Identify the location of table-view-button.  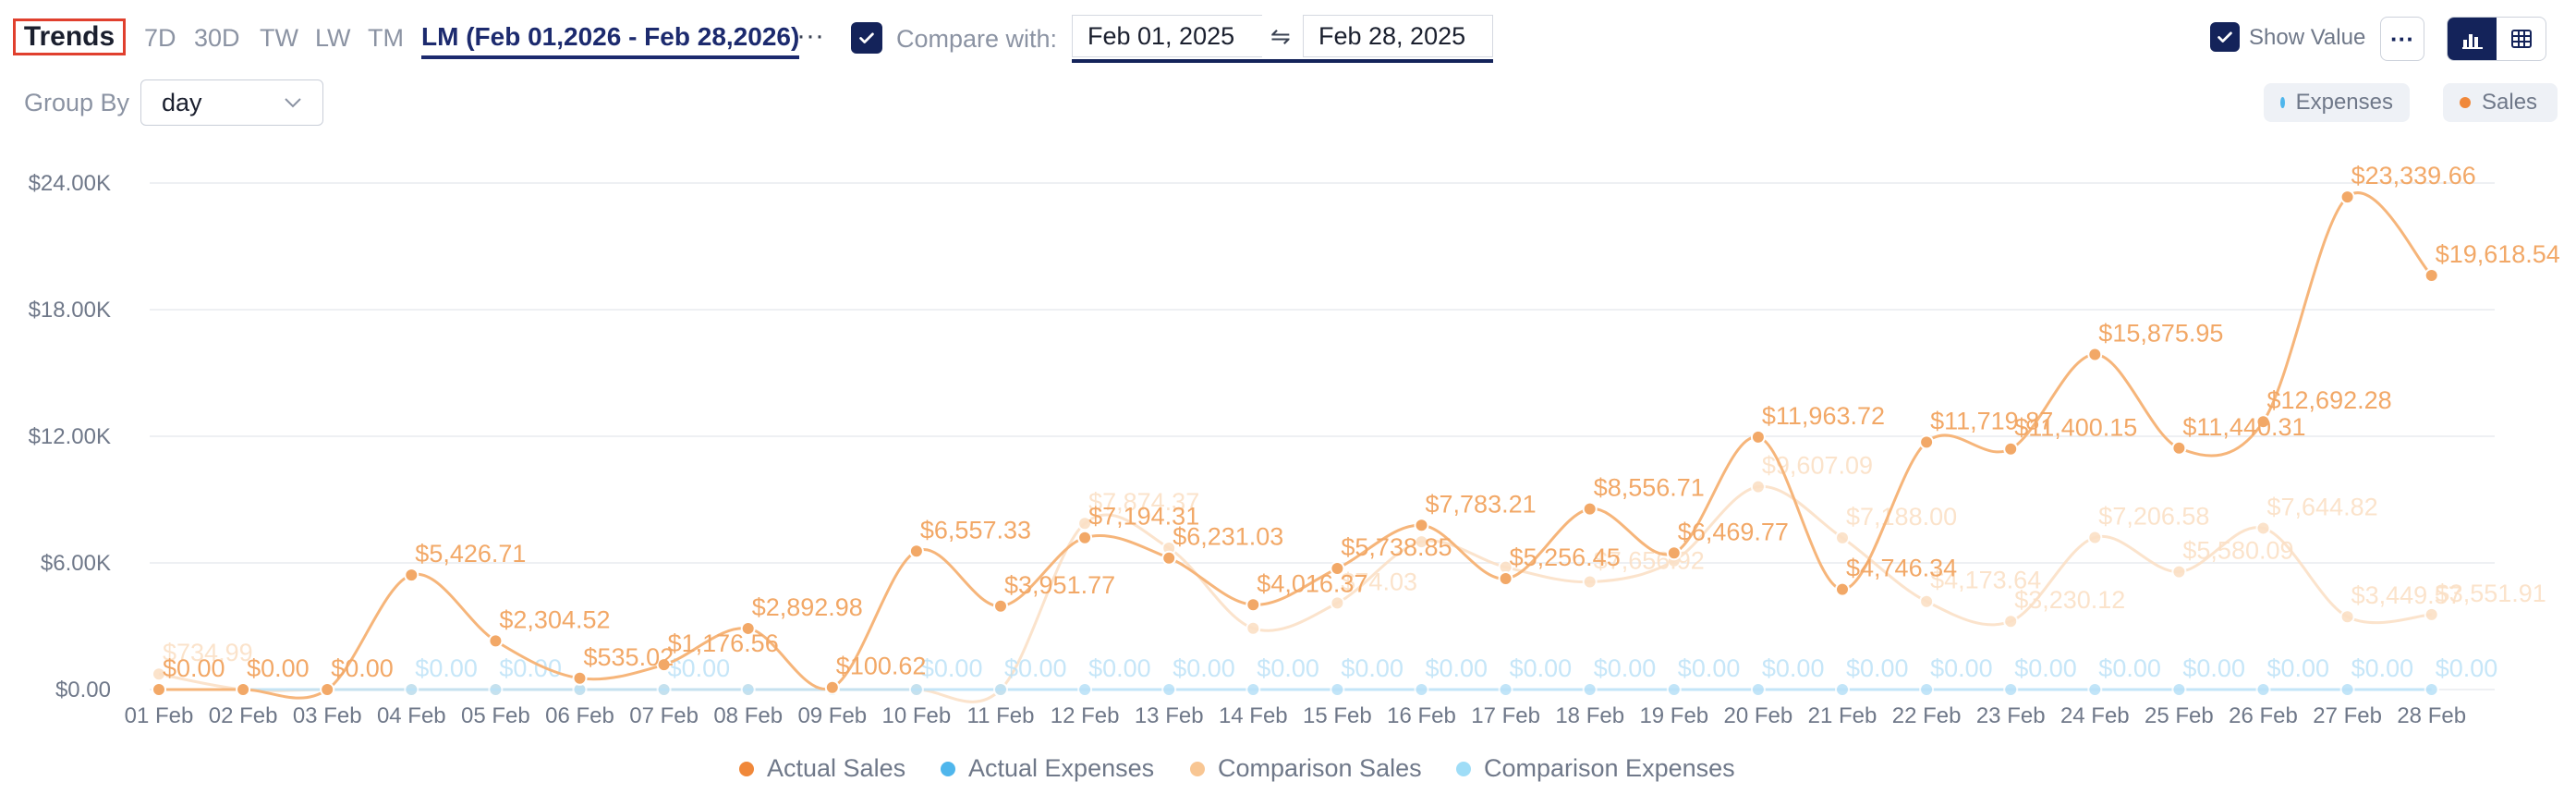
(2521, 39).